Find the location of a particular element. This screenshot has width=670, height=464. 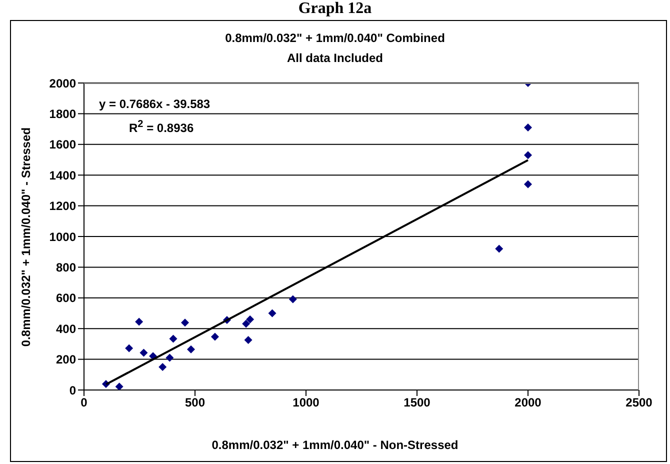

chart-subtitle: 0.8mm/0.032" + 1mm/0.040" Combined All data Included is located at coordinates (335, 48).